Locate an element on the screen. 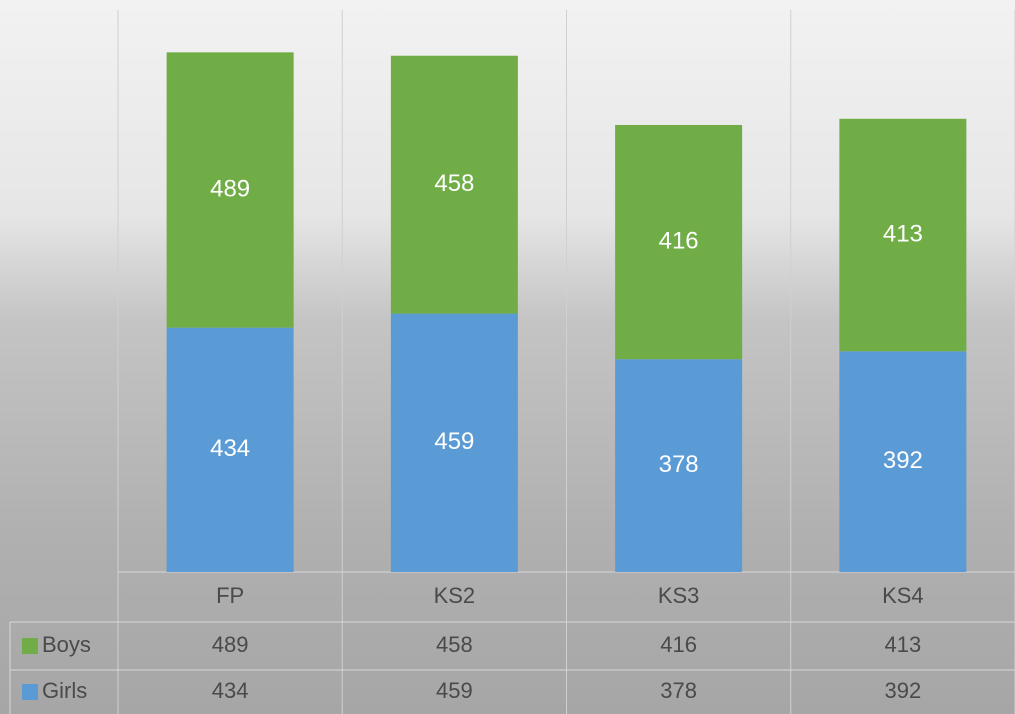  table-value: 434 is located at coordinates (230, 690).